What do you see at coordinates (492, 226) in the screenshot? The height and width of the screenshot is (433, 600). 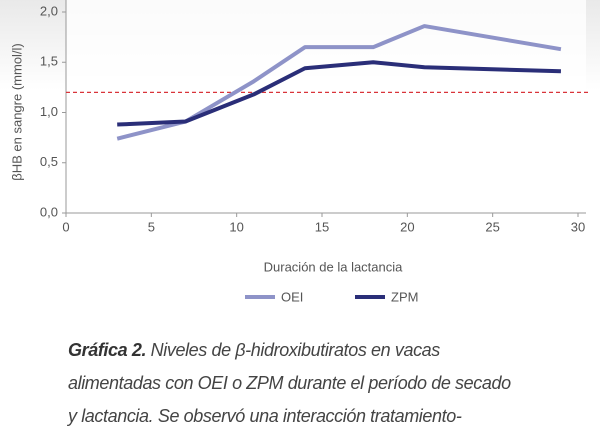 I see `x-tick-label: 25` at bounding box center [492, 226].